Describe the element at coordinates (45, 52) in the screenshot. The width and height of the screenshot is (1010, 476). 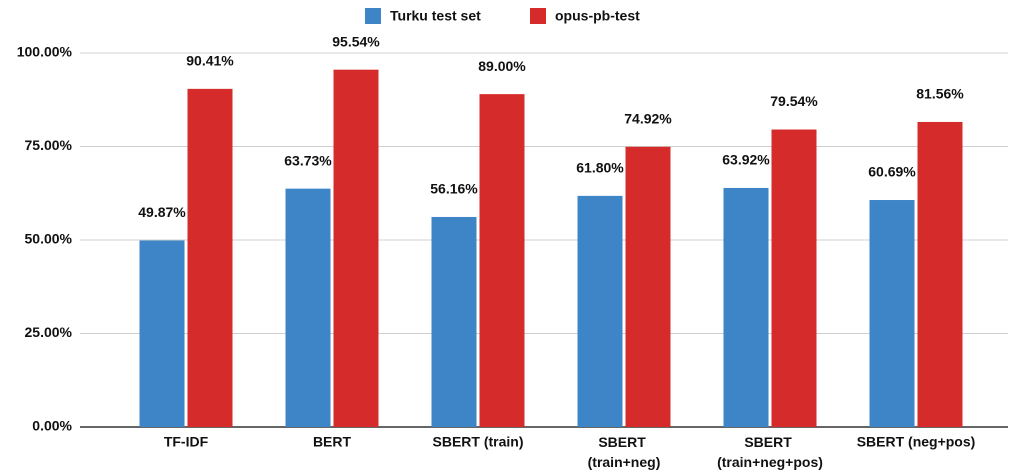
I see `y-tick-label: 100.00%` at that location.